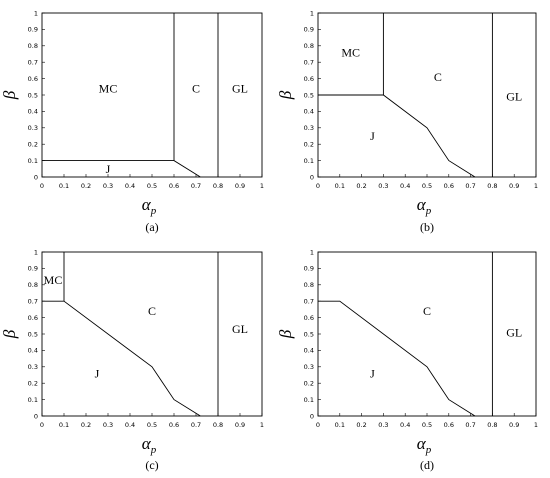 This screenshot has height=478, width=550. Describe the element at coordinates (309, 334) in the screenshot. I see `y-tick-label: 0.5` at that location.